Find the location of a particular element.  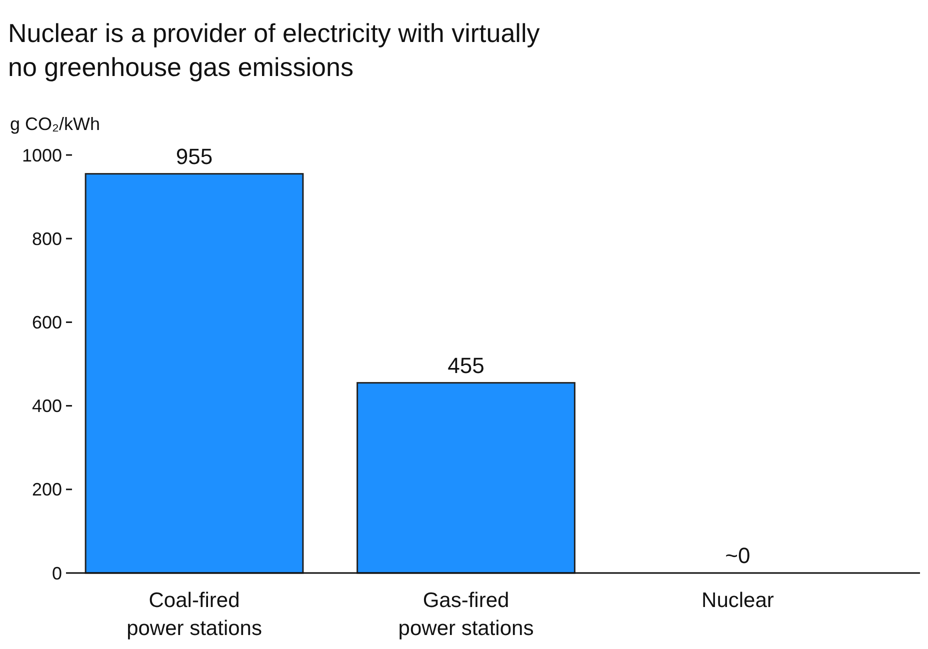

y-tick-label: 400 is located at coordinates (47, 406).